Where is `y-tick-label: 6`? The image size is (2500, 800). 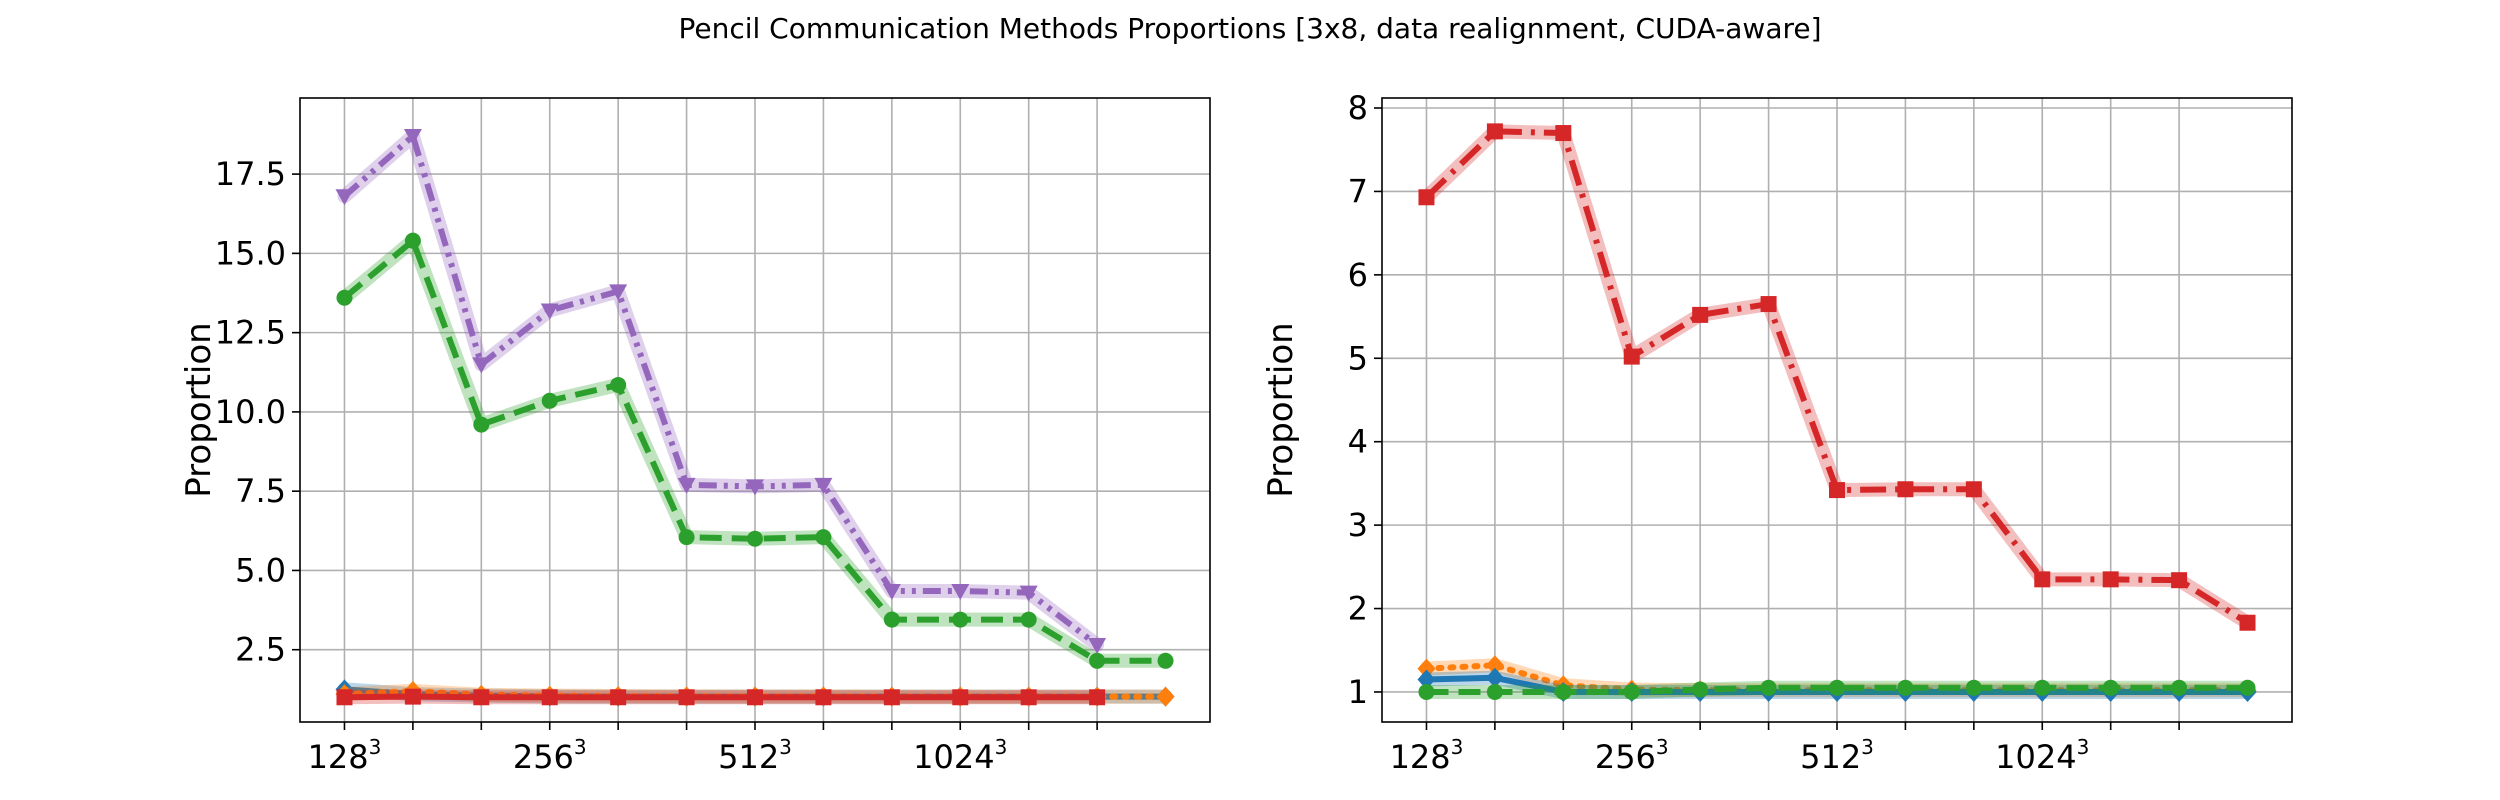
y-tick-label: 6 is located at coordinates (1358, 275).